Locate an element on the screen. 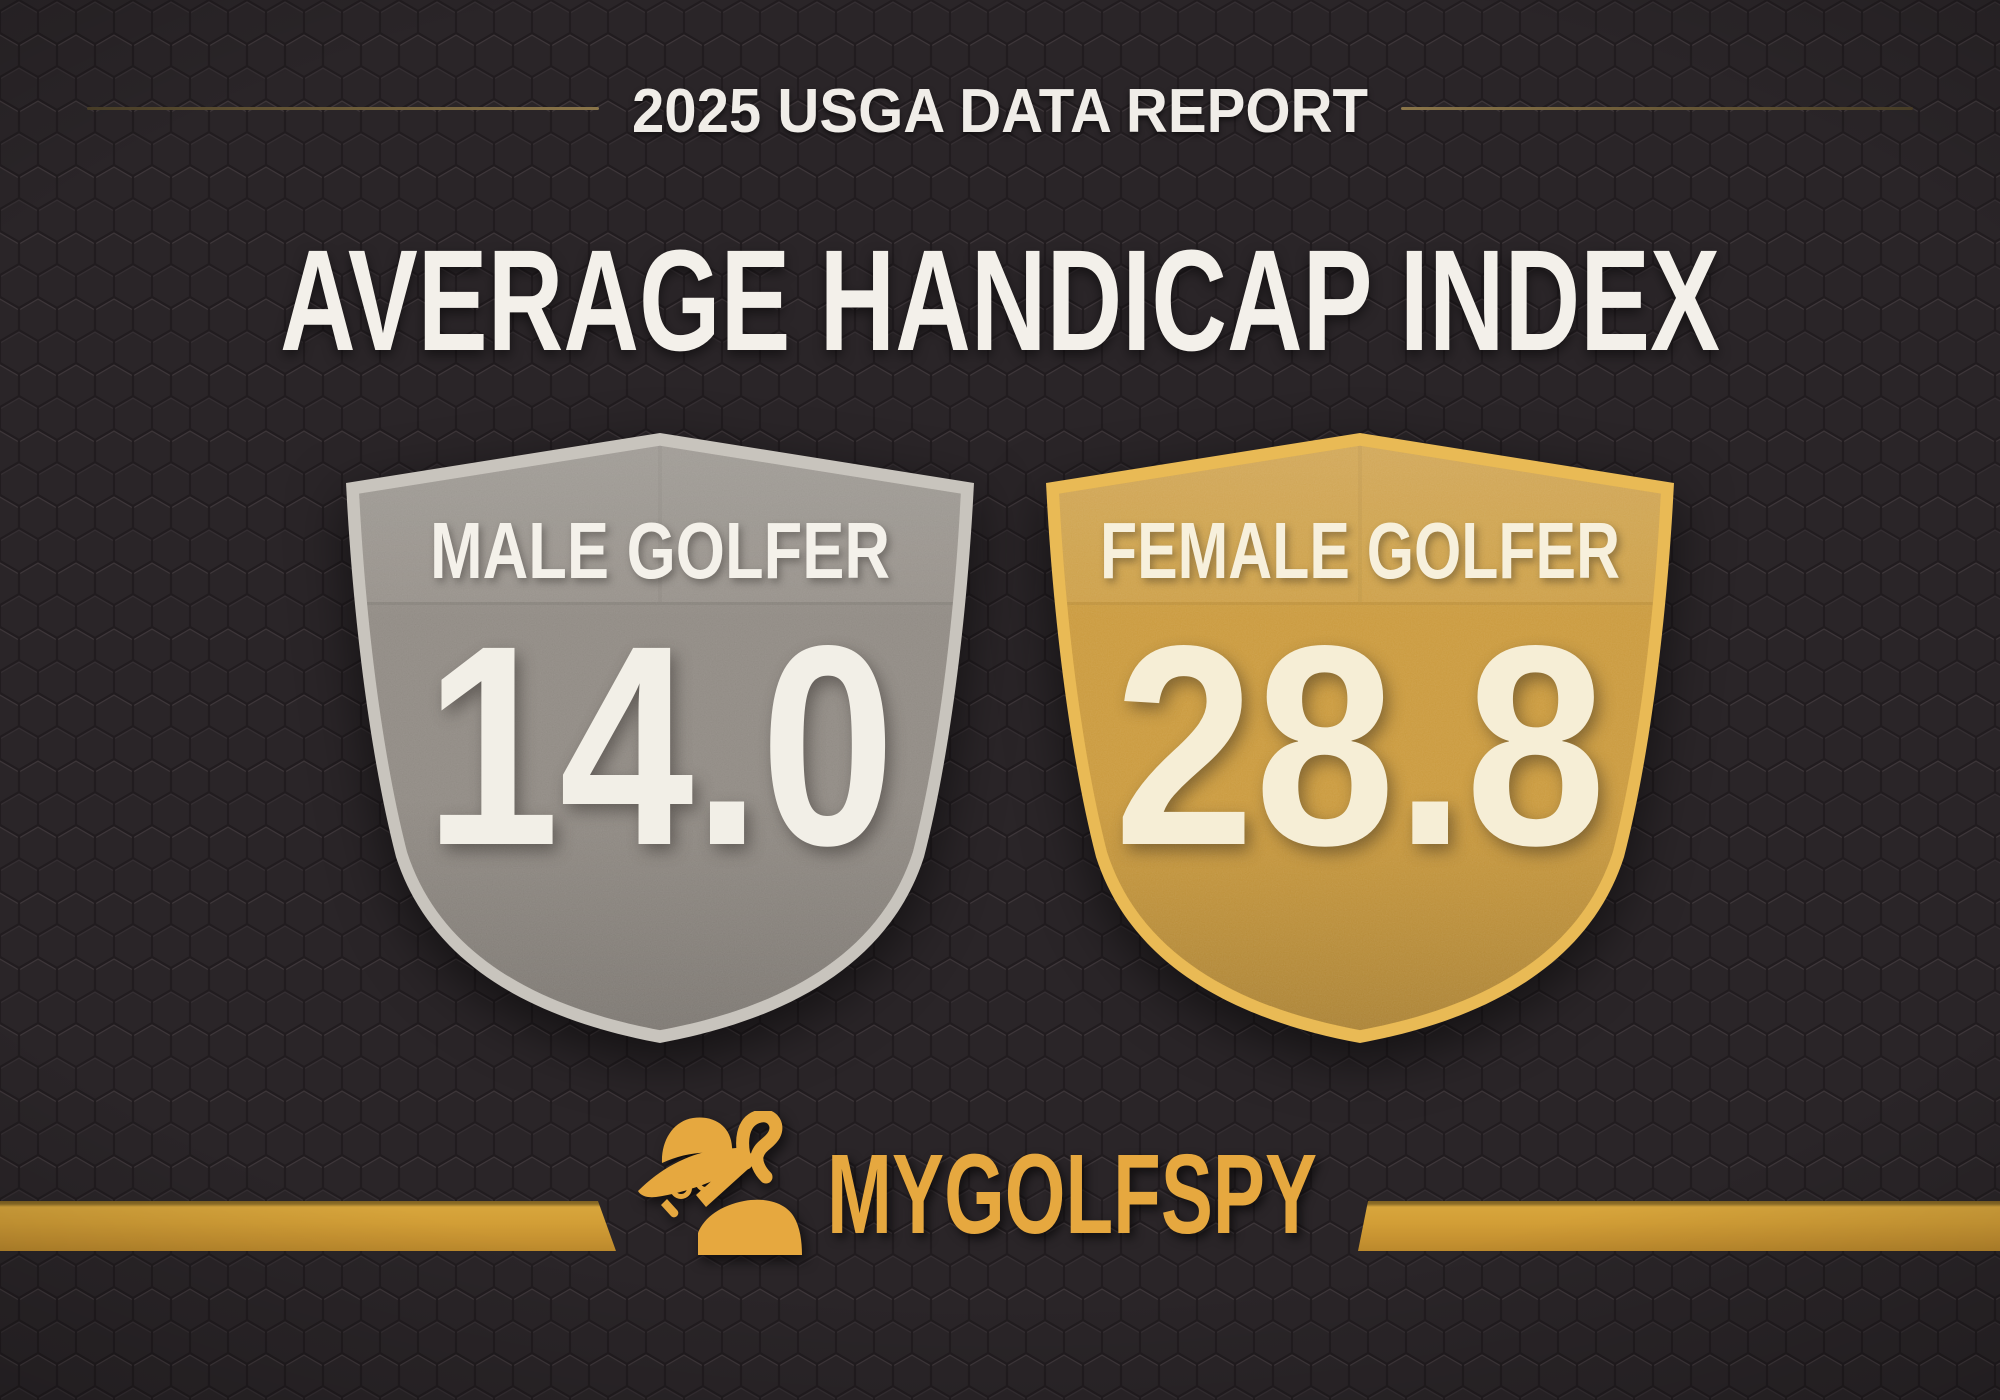  page-title: AVERAGE HANDICAP INDEX is located at coordinates (1000, 300).